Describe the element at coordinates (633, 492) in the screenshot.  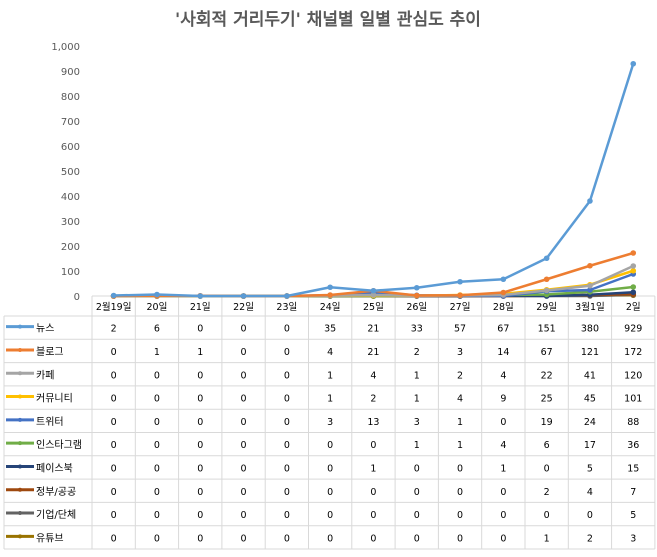
I see `data-label: 7` at that location.